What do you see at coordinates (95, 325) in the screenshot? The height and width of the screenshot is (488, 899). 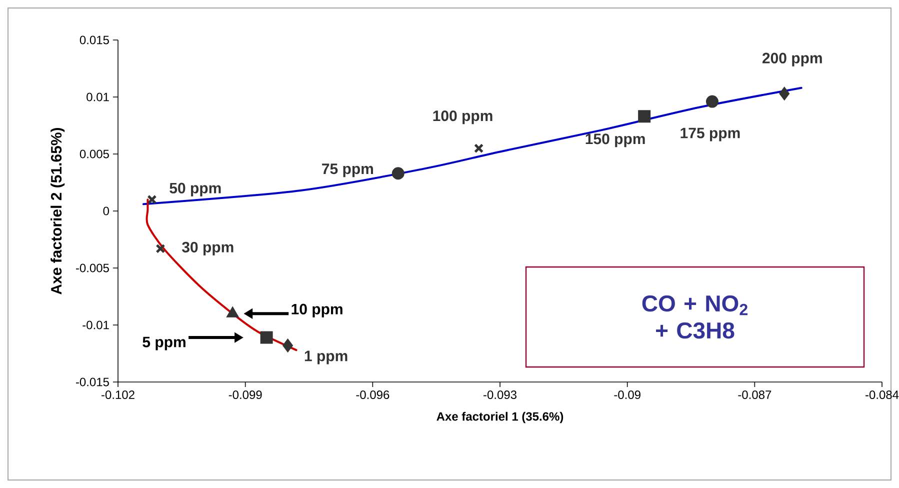 I see `y-tick-label: -0.01` at bounding box center [95, 325].